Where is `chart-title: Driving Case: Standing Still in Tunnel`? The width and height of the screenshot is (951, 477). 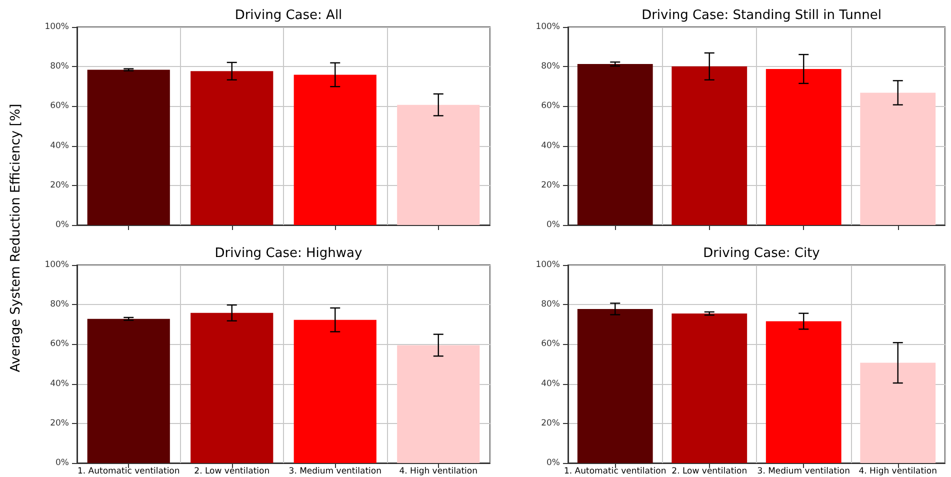 chart-title: Driving Case: Standing Still in Tunnel is located at coordinates (762, 15).